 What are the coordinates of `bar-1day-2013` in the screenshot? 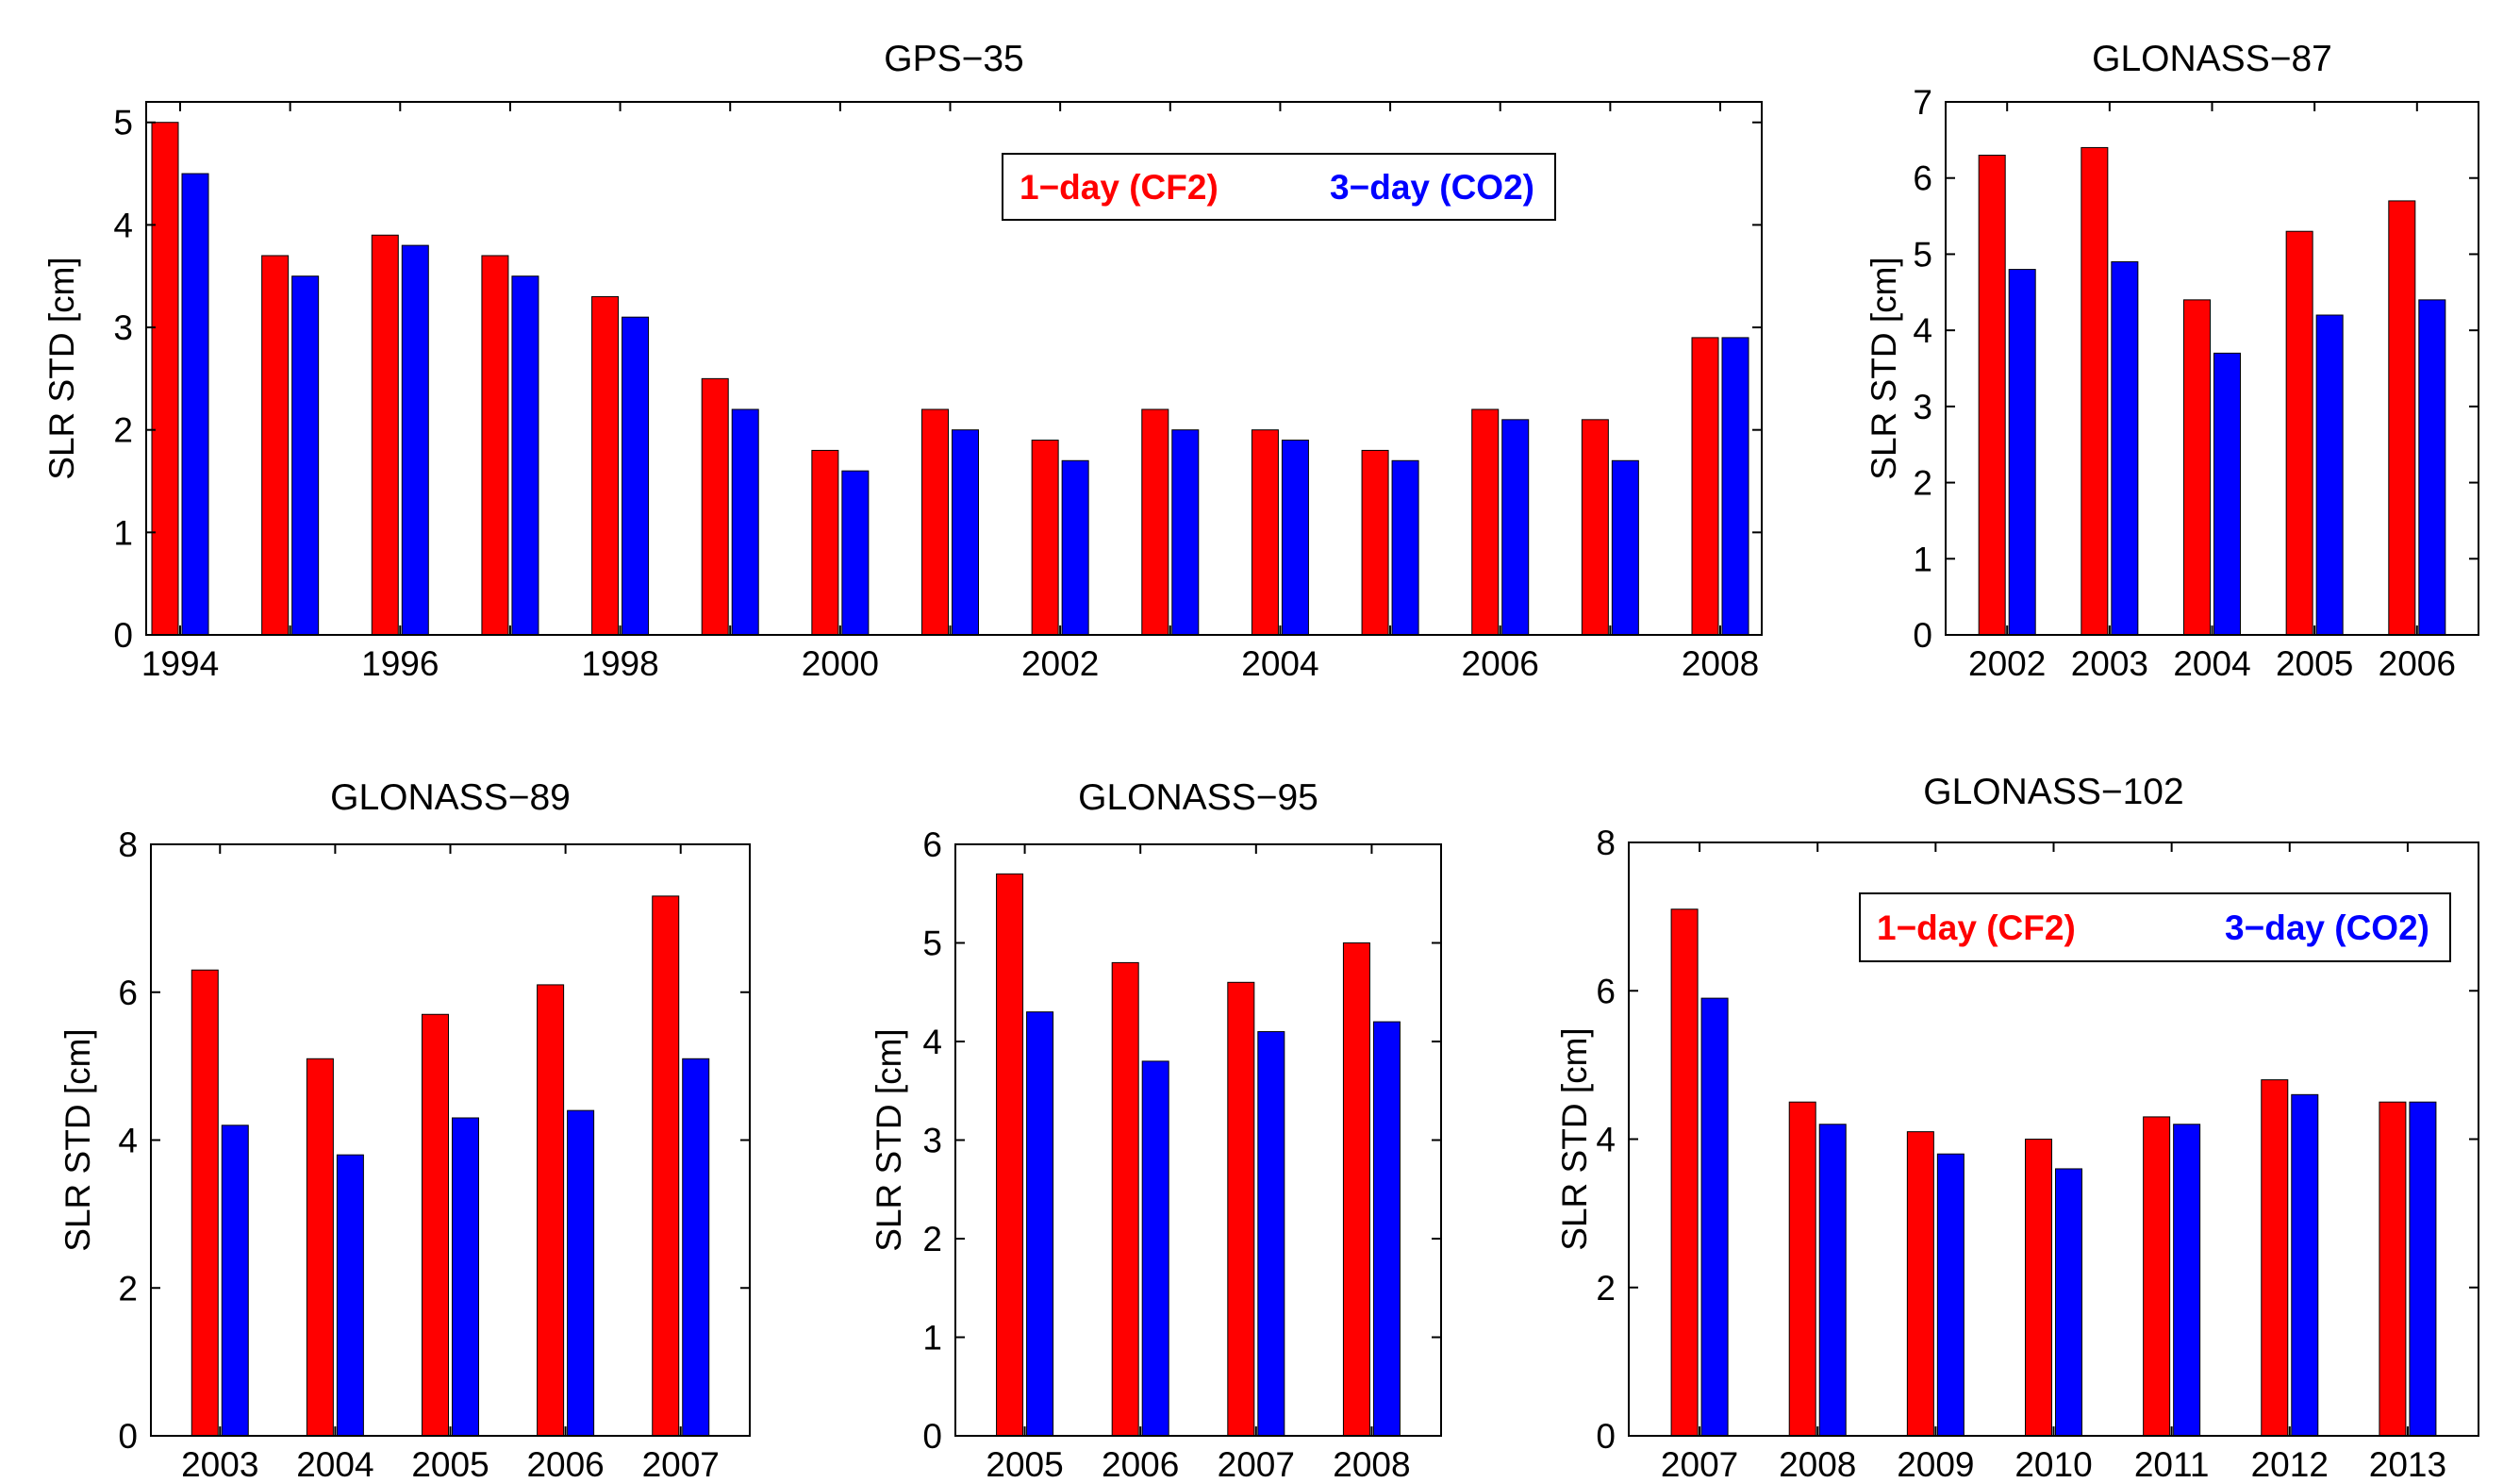 It's located at (2393, 1269).